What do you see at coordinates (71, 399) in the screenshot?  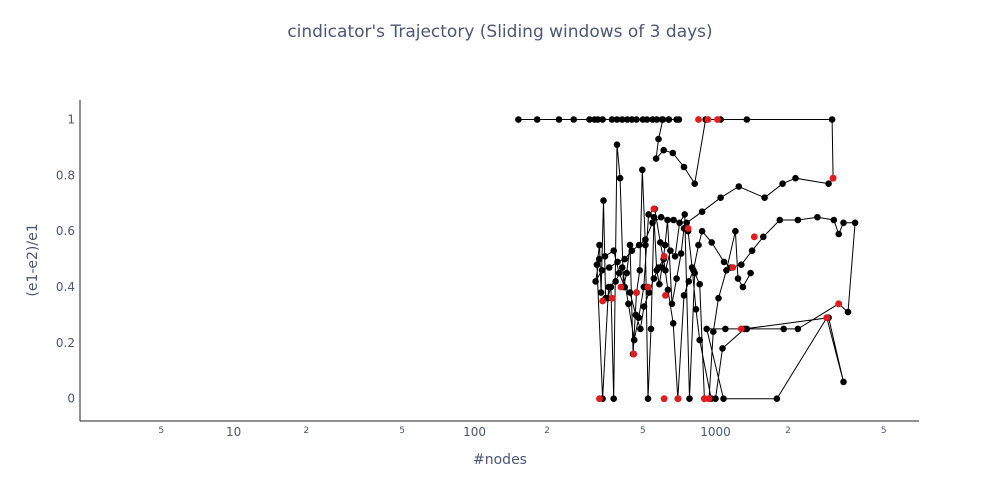 I see `y-tick-label: 0` at bounding box center [71, 399].